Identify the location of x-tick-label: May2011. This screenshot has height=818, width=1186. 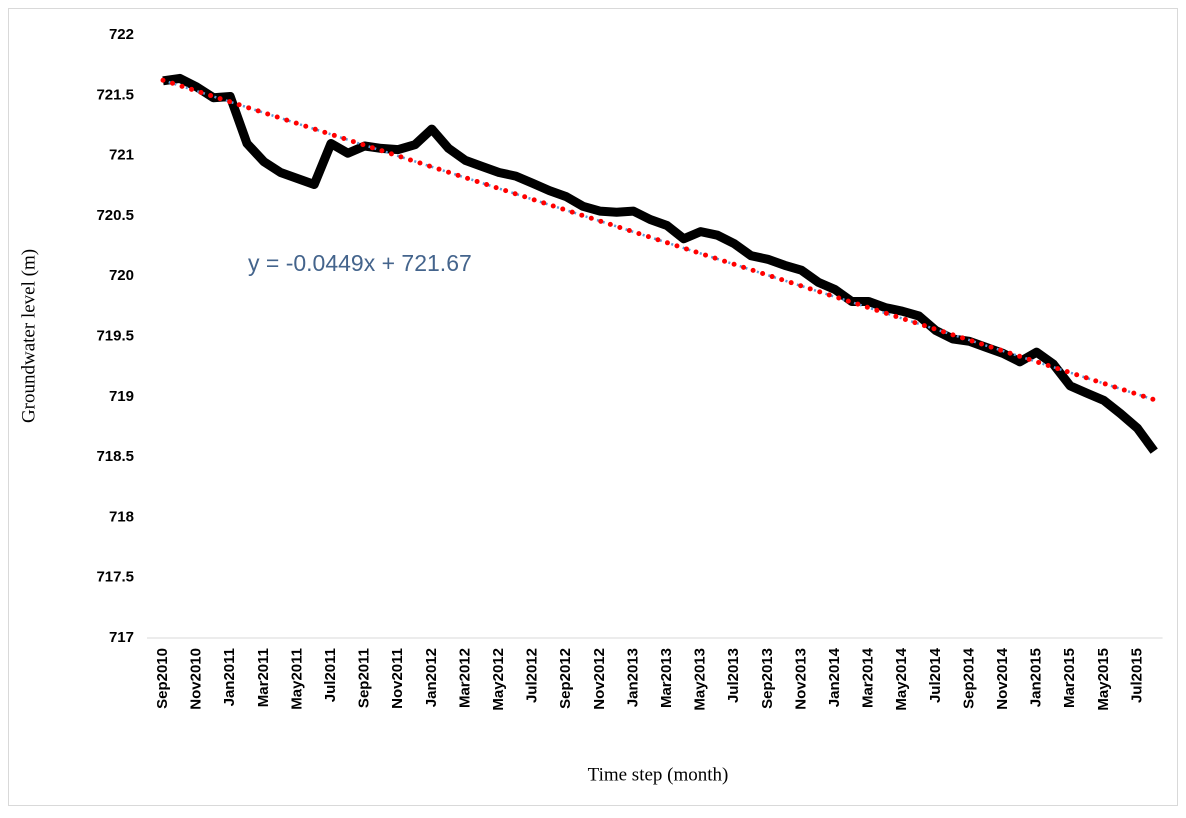
(296, 679).